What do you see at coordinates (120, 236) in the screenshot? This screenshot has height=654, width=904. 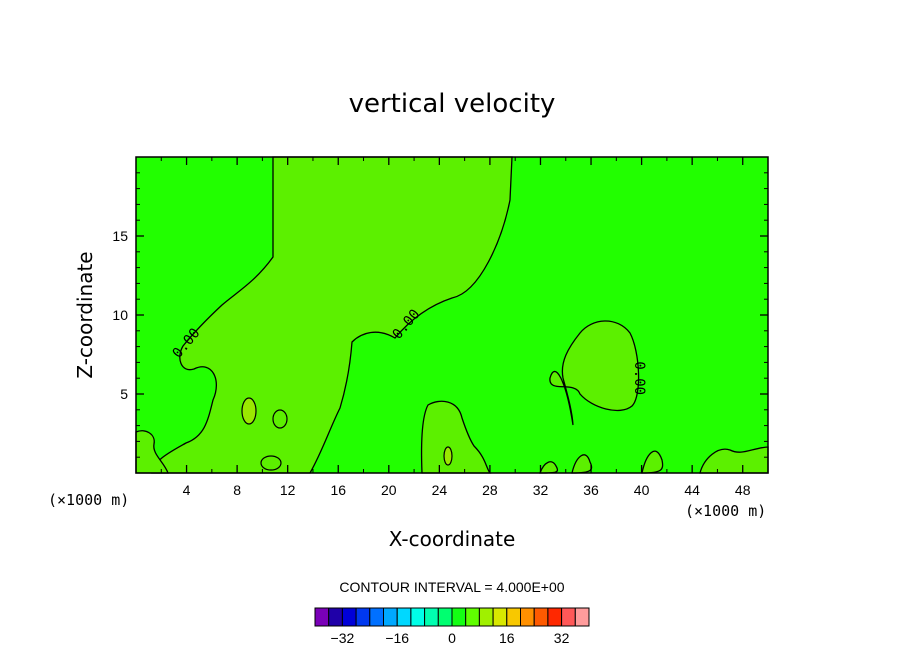 I see `y-tick-label: 15` at bounding box center [120, 236].